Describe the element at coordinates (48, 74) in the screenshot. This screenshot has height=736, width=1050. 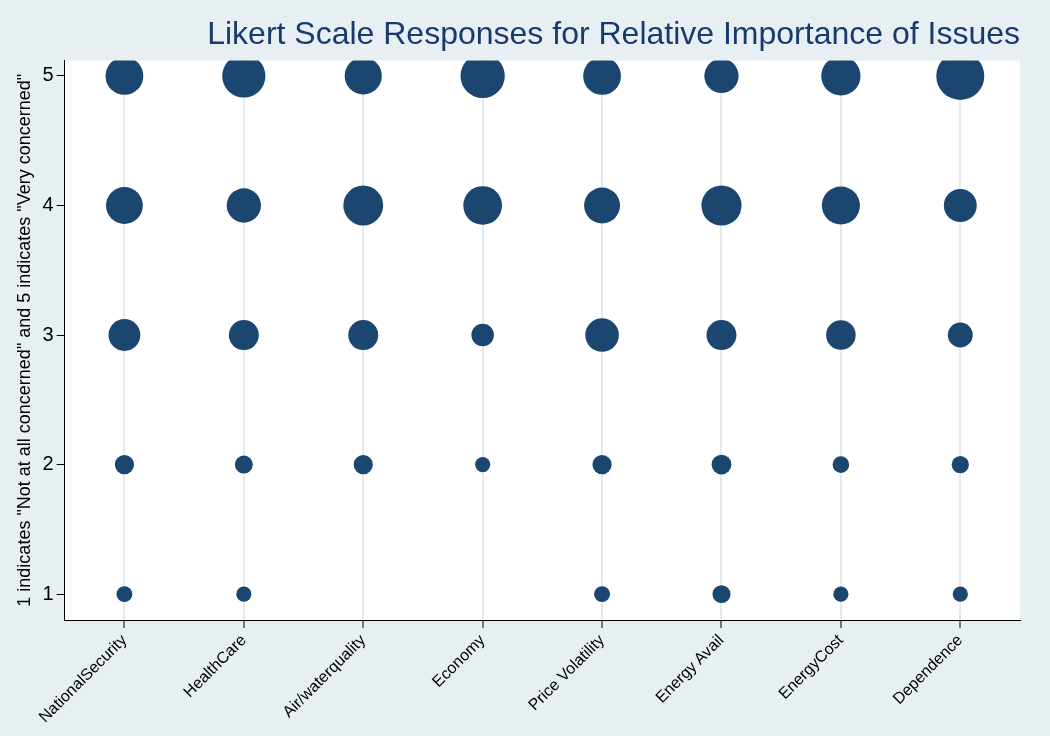
I see `y-tick-label: 5` at that location.